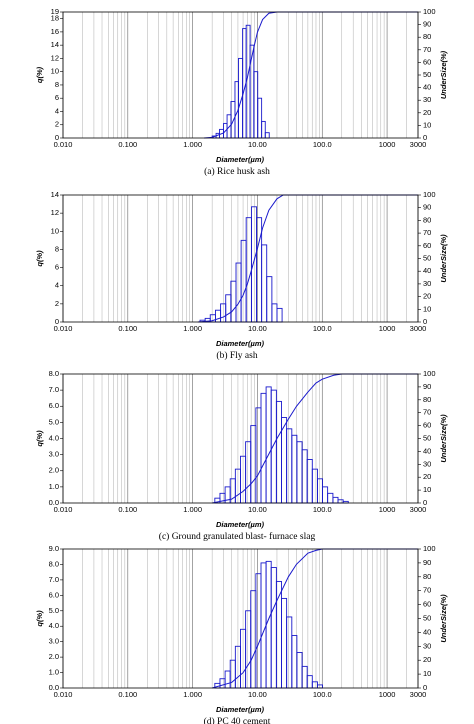 The height and width of the screenshot is (724, 474). What do you see at coordinates (54, 548) in the screenshot?
I see `y-tick-label: 9.0` at bounding box center [54, 548].